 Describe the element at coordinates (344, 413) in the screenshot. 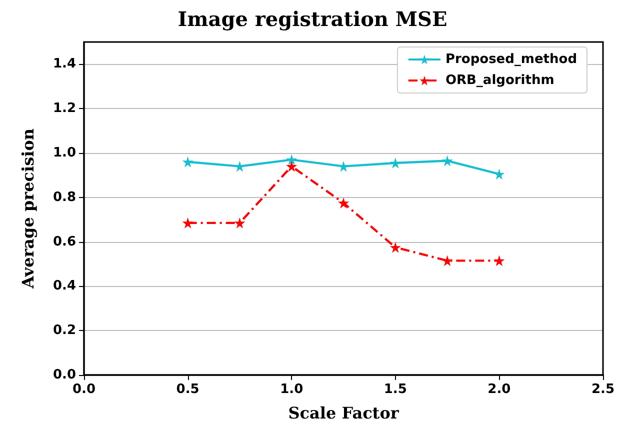

I see `x-axis-title: Scale Factor` at that location.